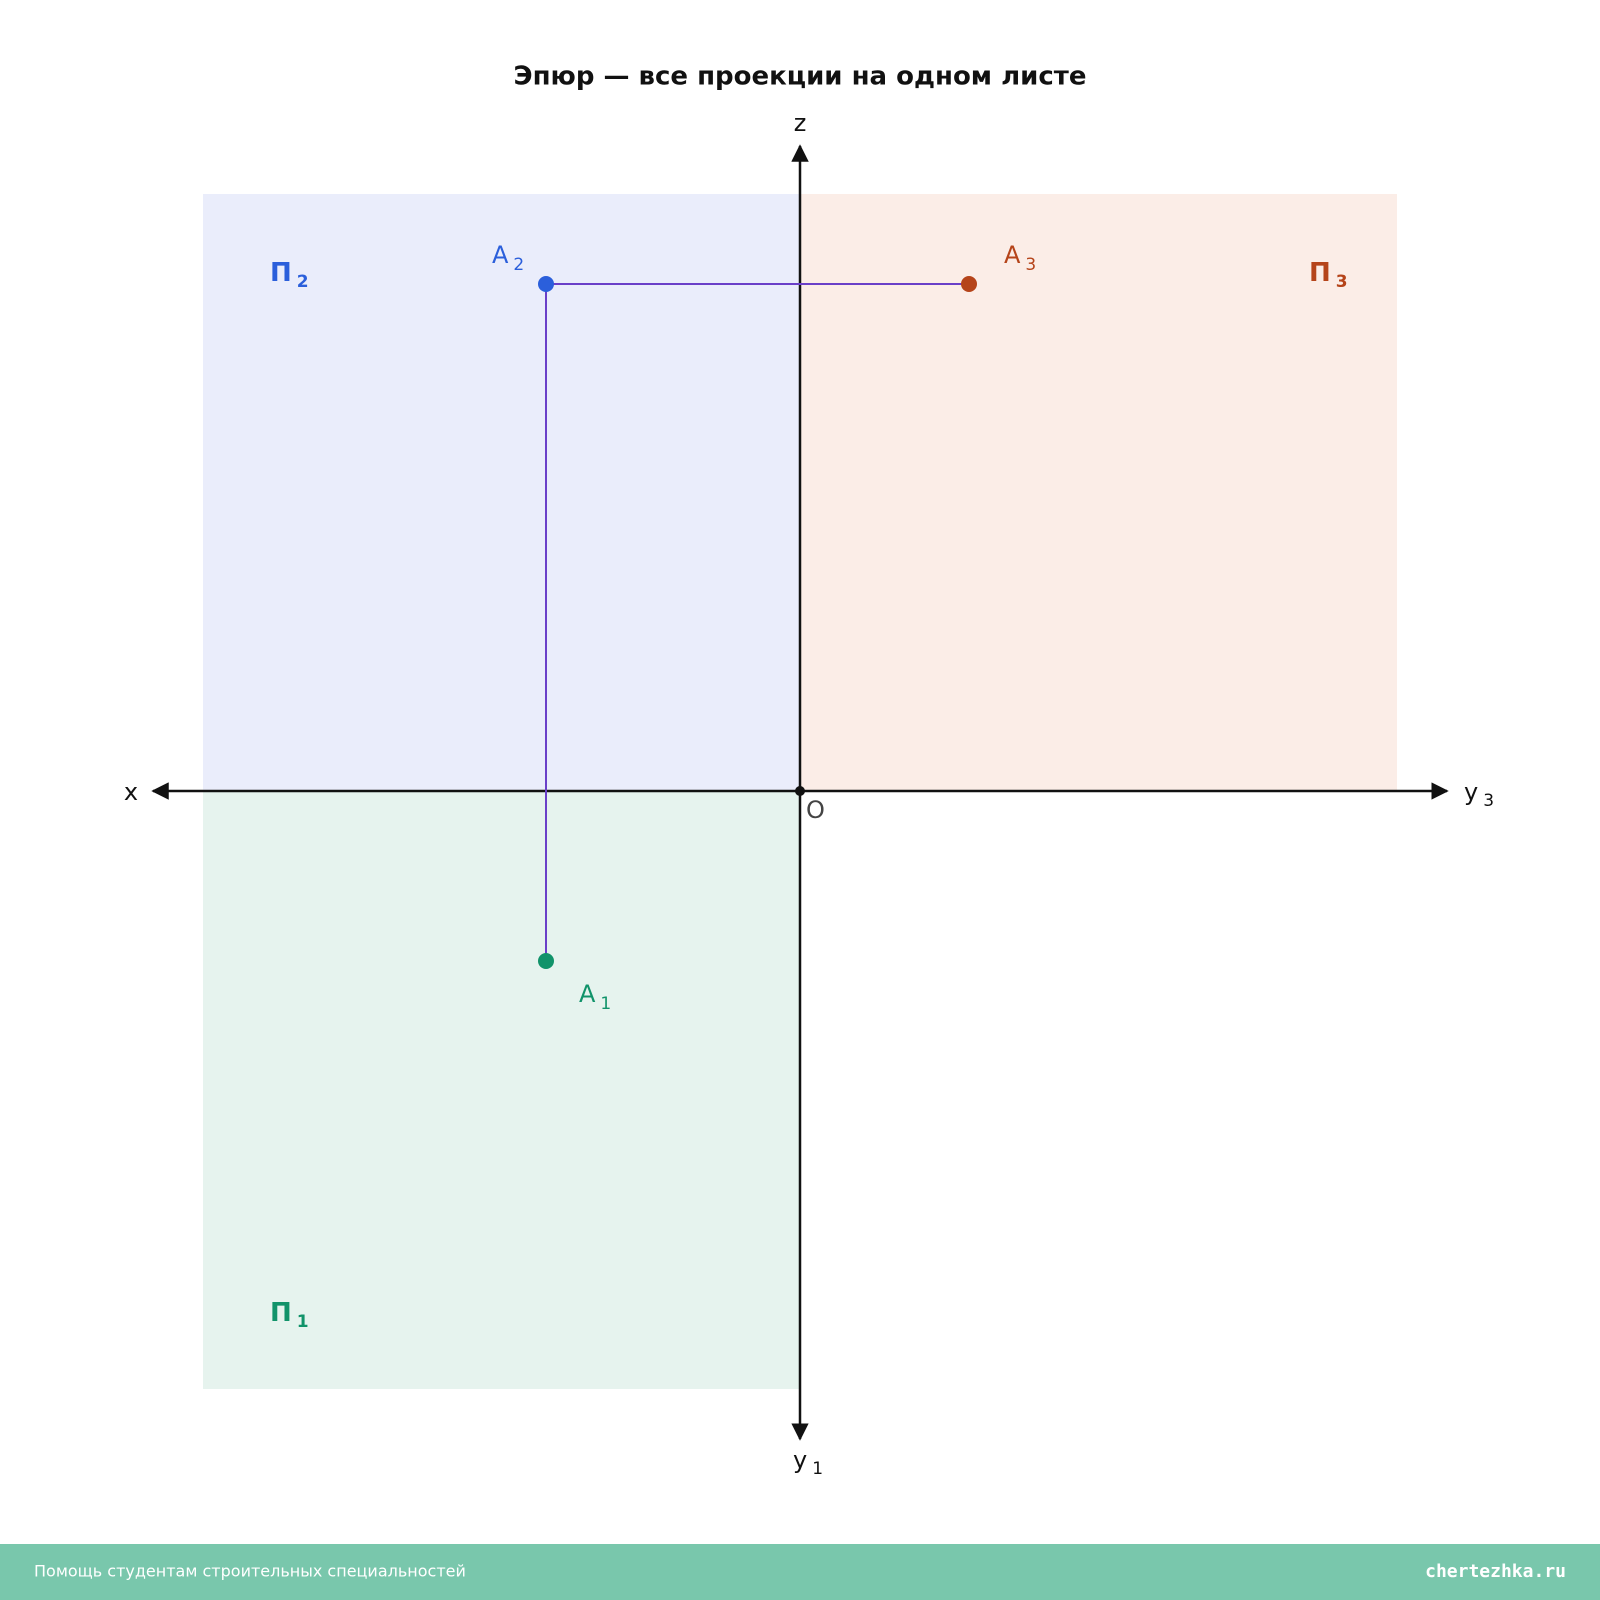  What do you see at coordinates (1098, 492) in the screenshot?
I see `plane-p3` at bounding box center [1098, 492].